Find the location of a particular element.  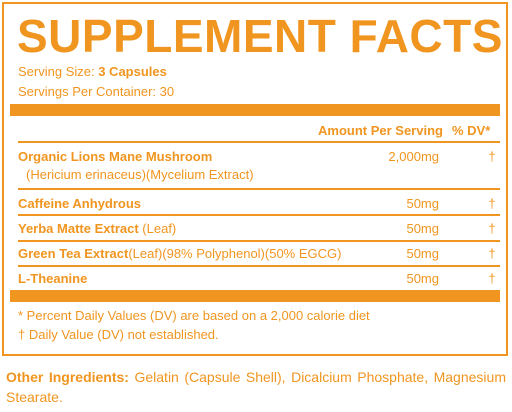

footnote-dv-not-established: † Daily Value (DV) not established. is located at coordinates (118, 334).